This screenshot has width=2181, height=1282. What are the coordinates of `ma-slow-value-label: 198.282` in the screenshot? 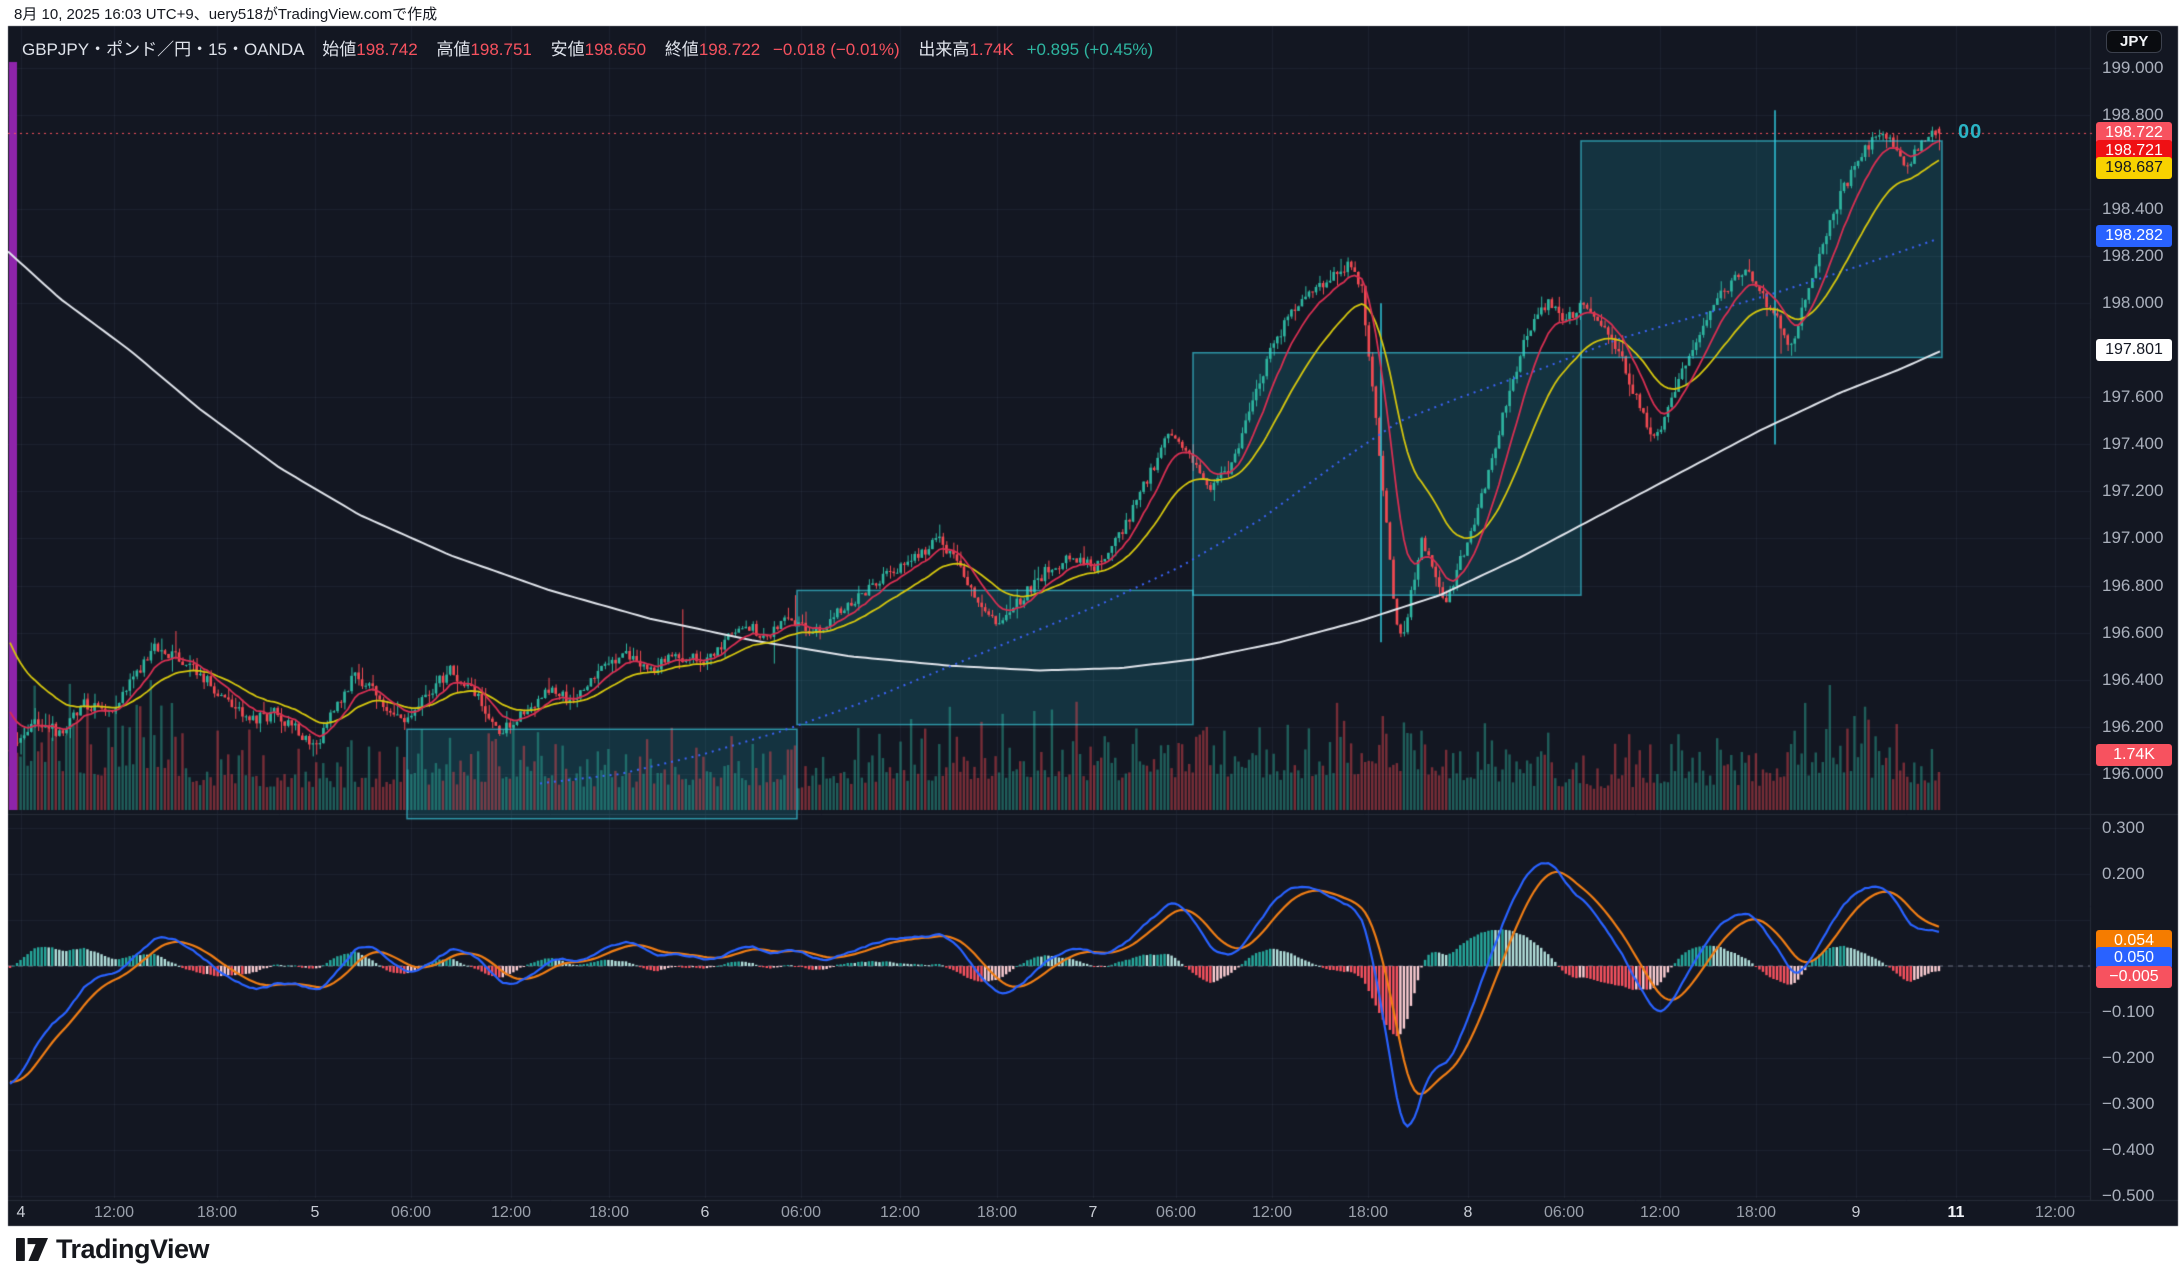 It's located at (2134, 236).